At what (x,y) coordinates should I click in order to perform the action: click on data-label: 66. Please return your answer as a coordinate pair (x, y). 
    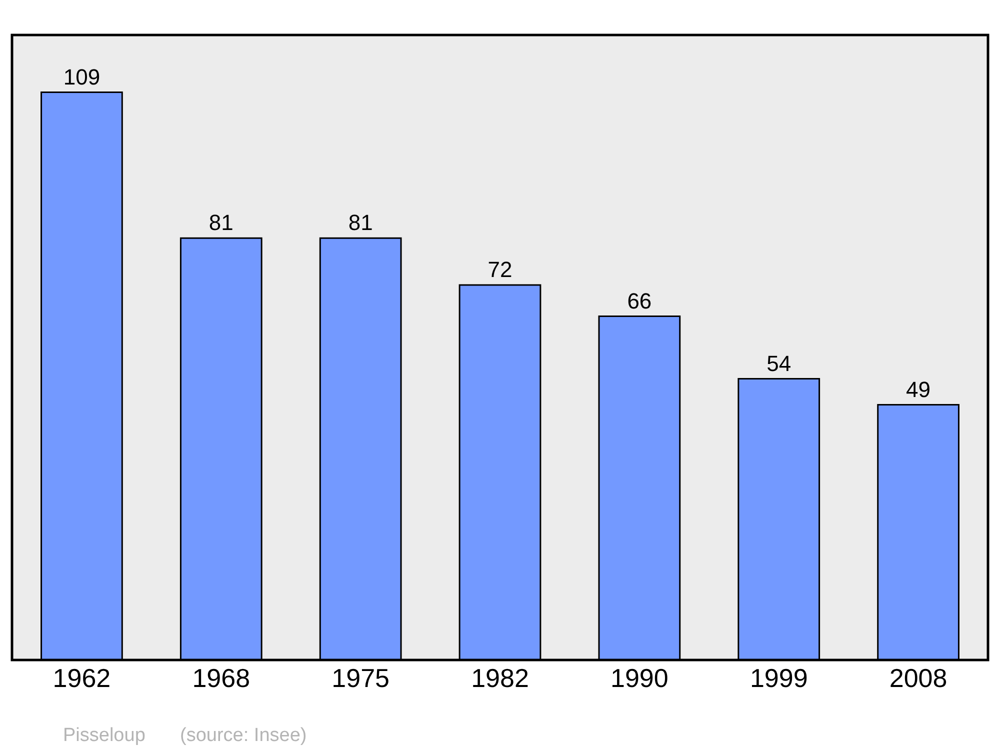
    Looking at the image, I should click on (639, 301).